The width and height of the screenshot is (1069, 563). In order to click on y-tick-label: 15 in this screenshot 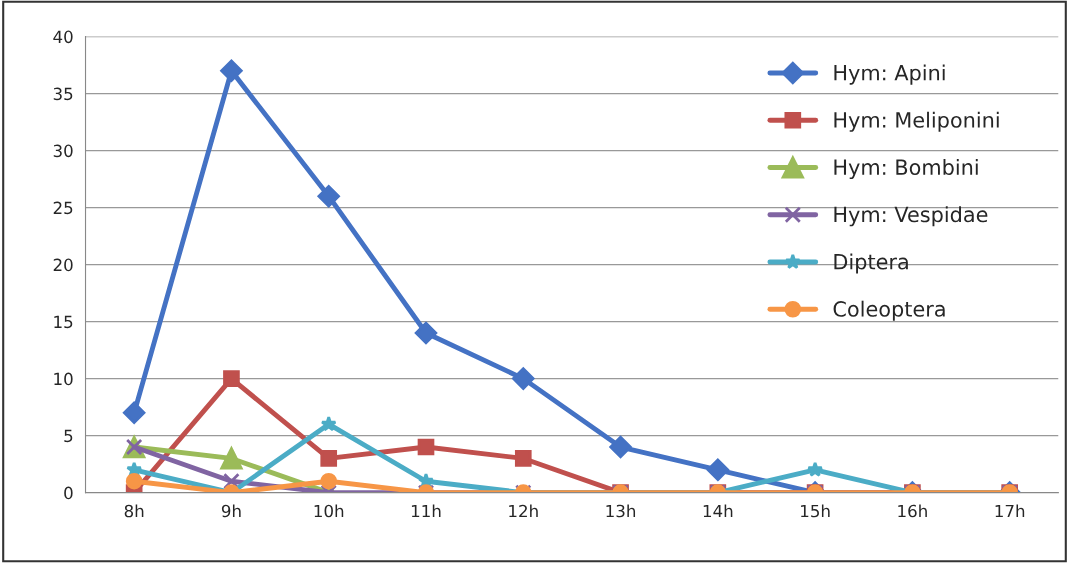, I will do `click(63, 322)`.